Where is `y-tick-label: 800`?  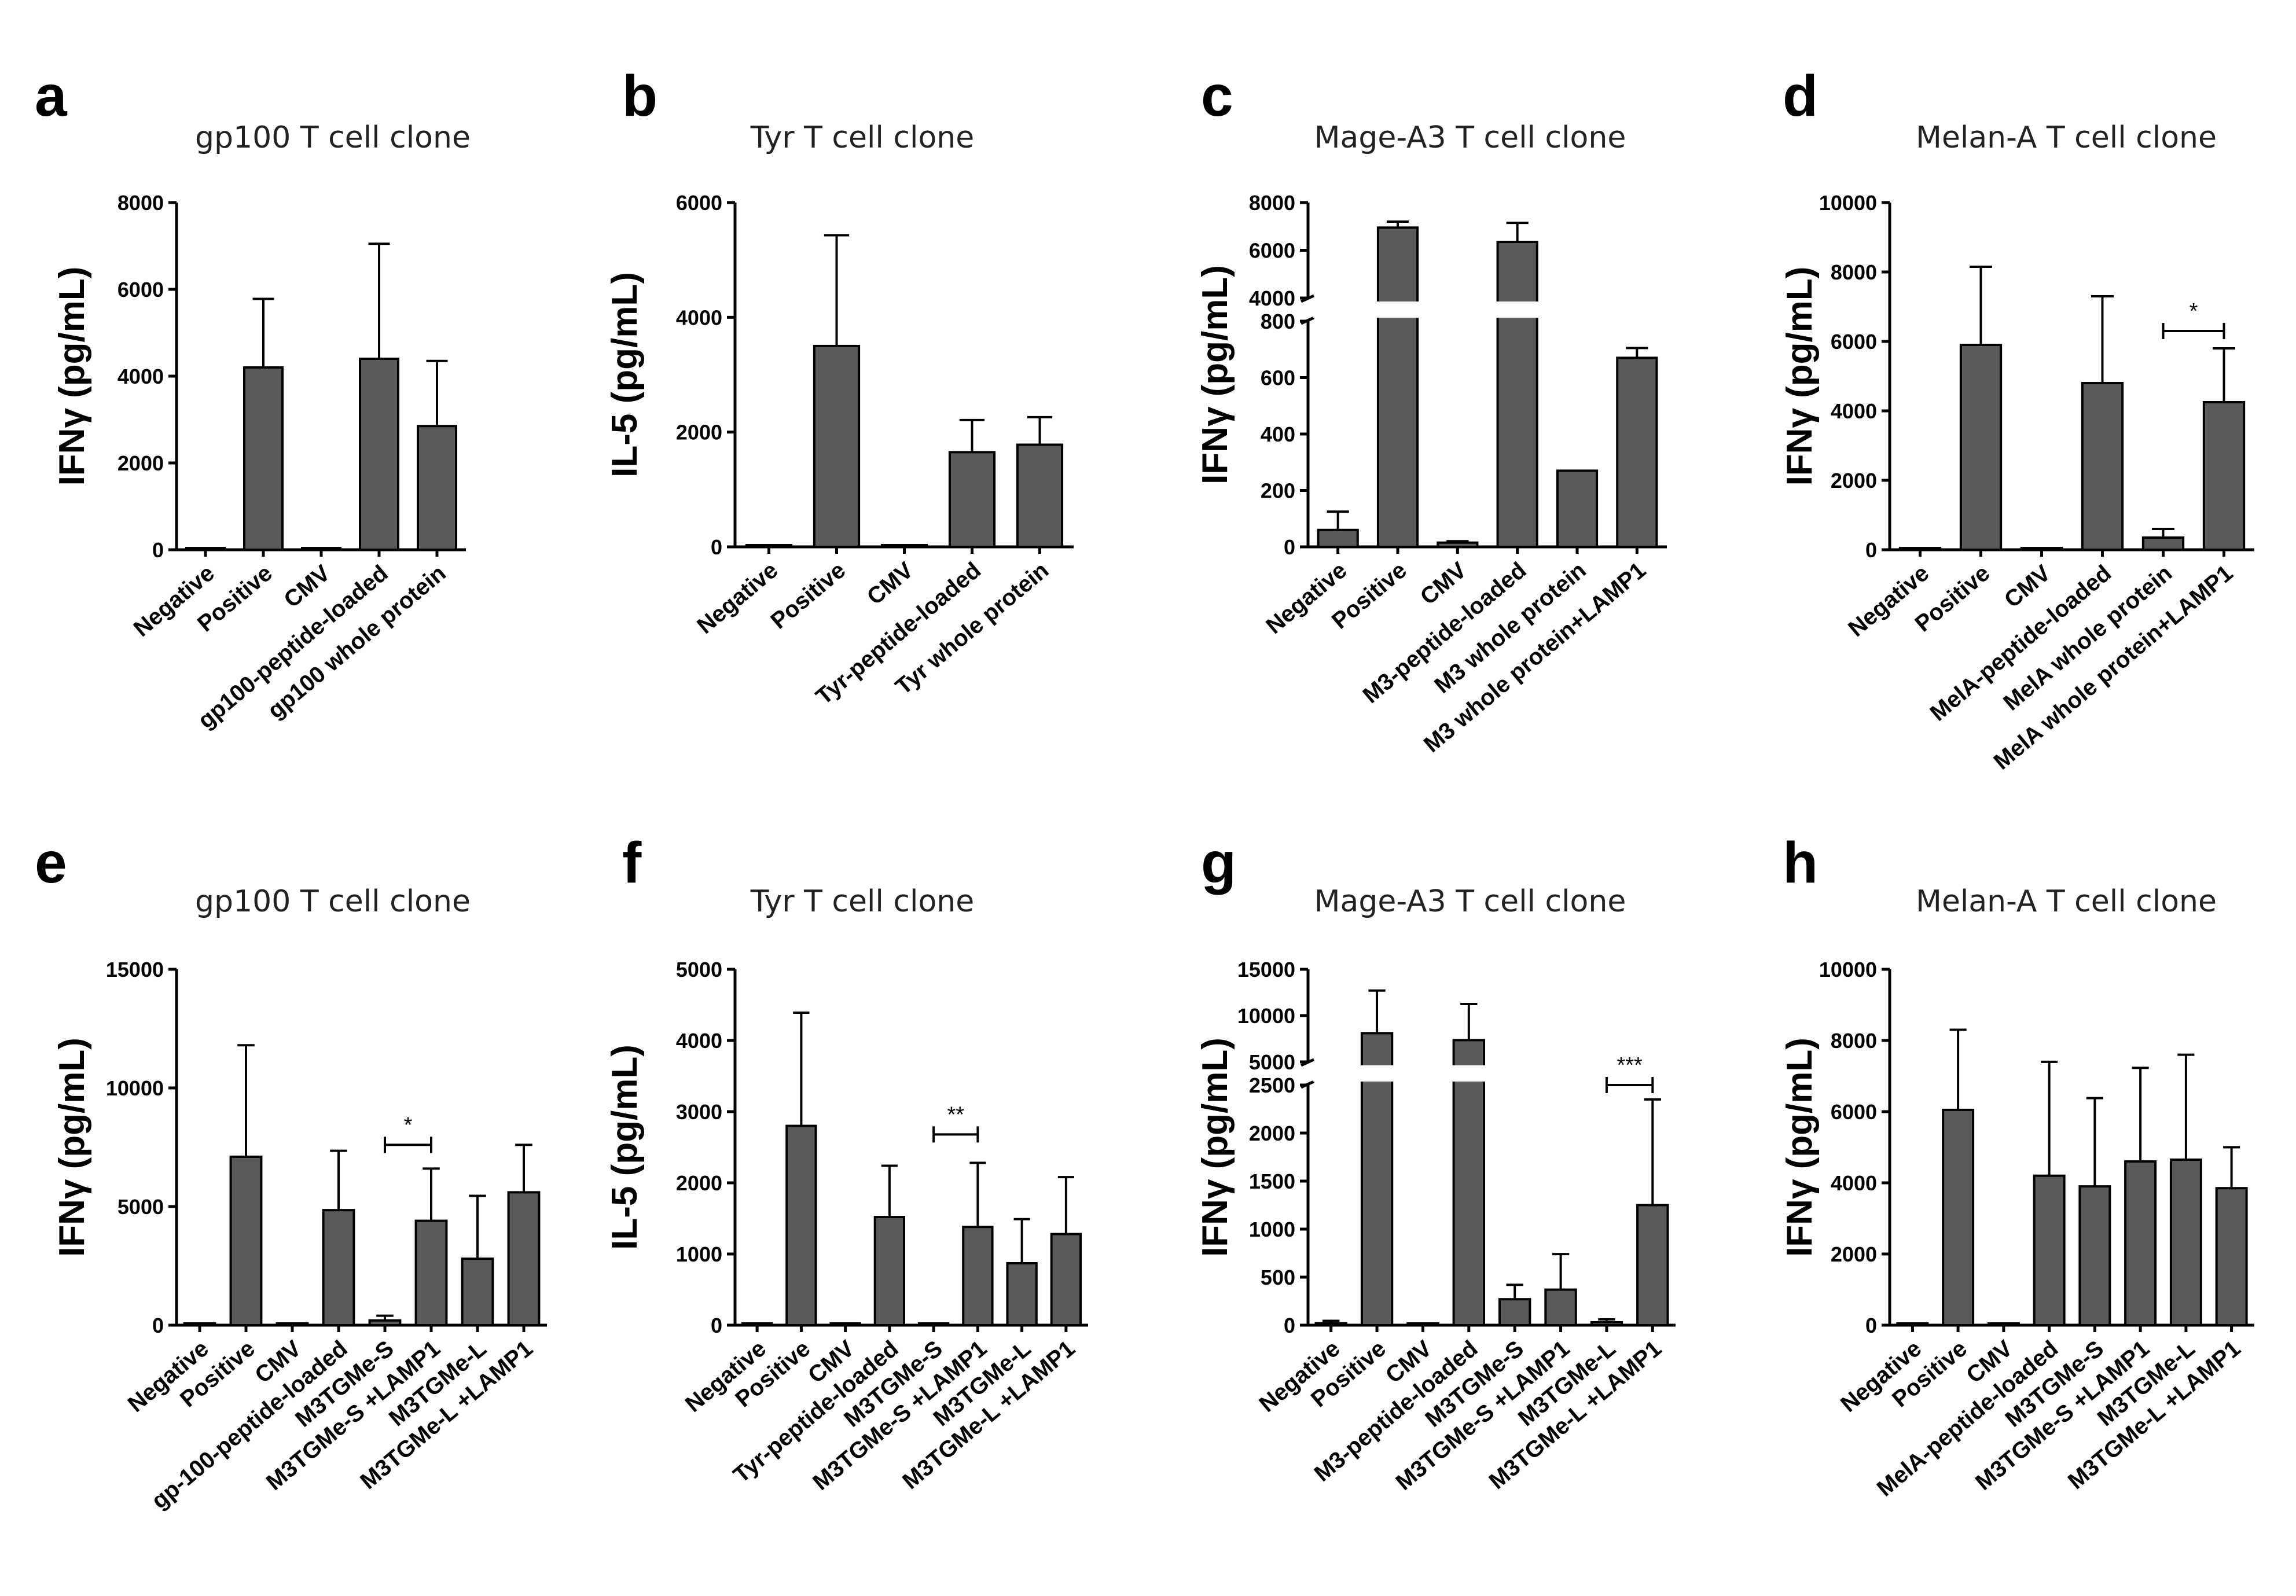
y-tick-label: 800 is located at coordinates (1278, 321).